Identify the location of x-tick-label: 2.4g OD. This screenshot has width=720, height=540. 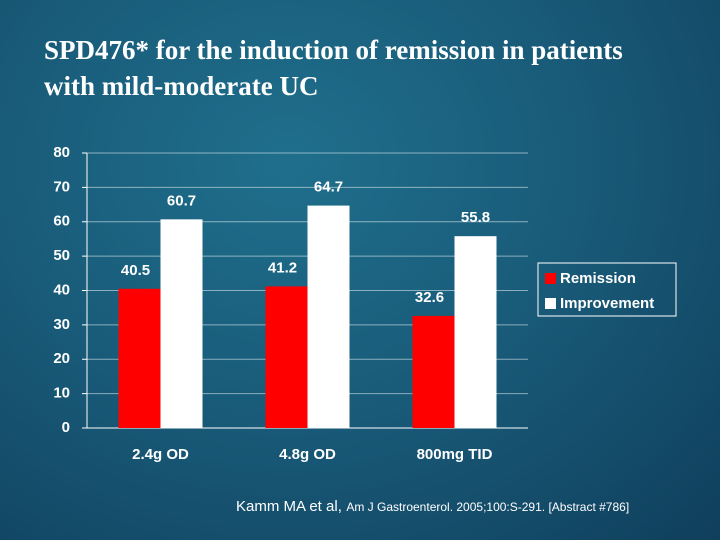
(160, 454).